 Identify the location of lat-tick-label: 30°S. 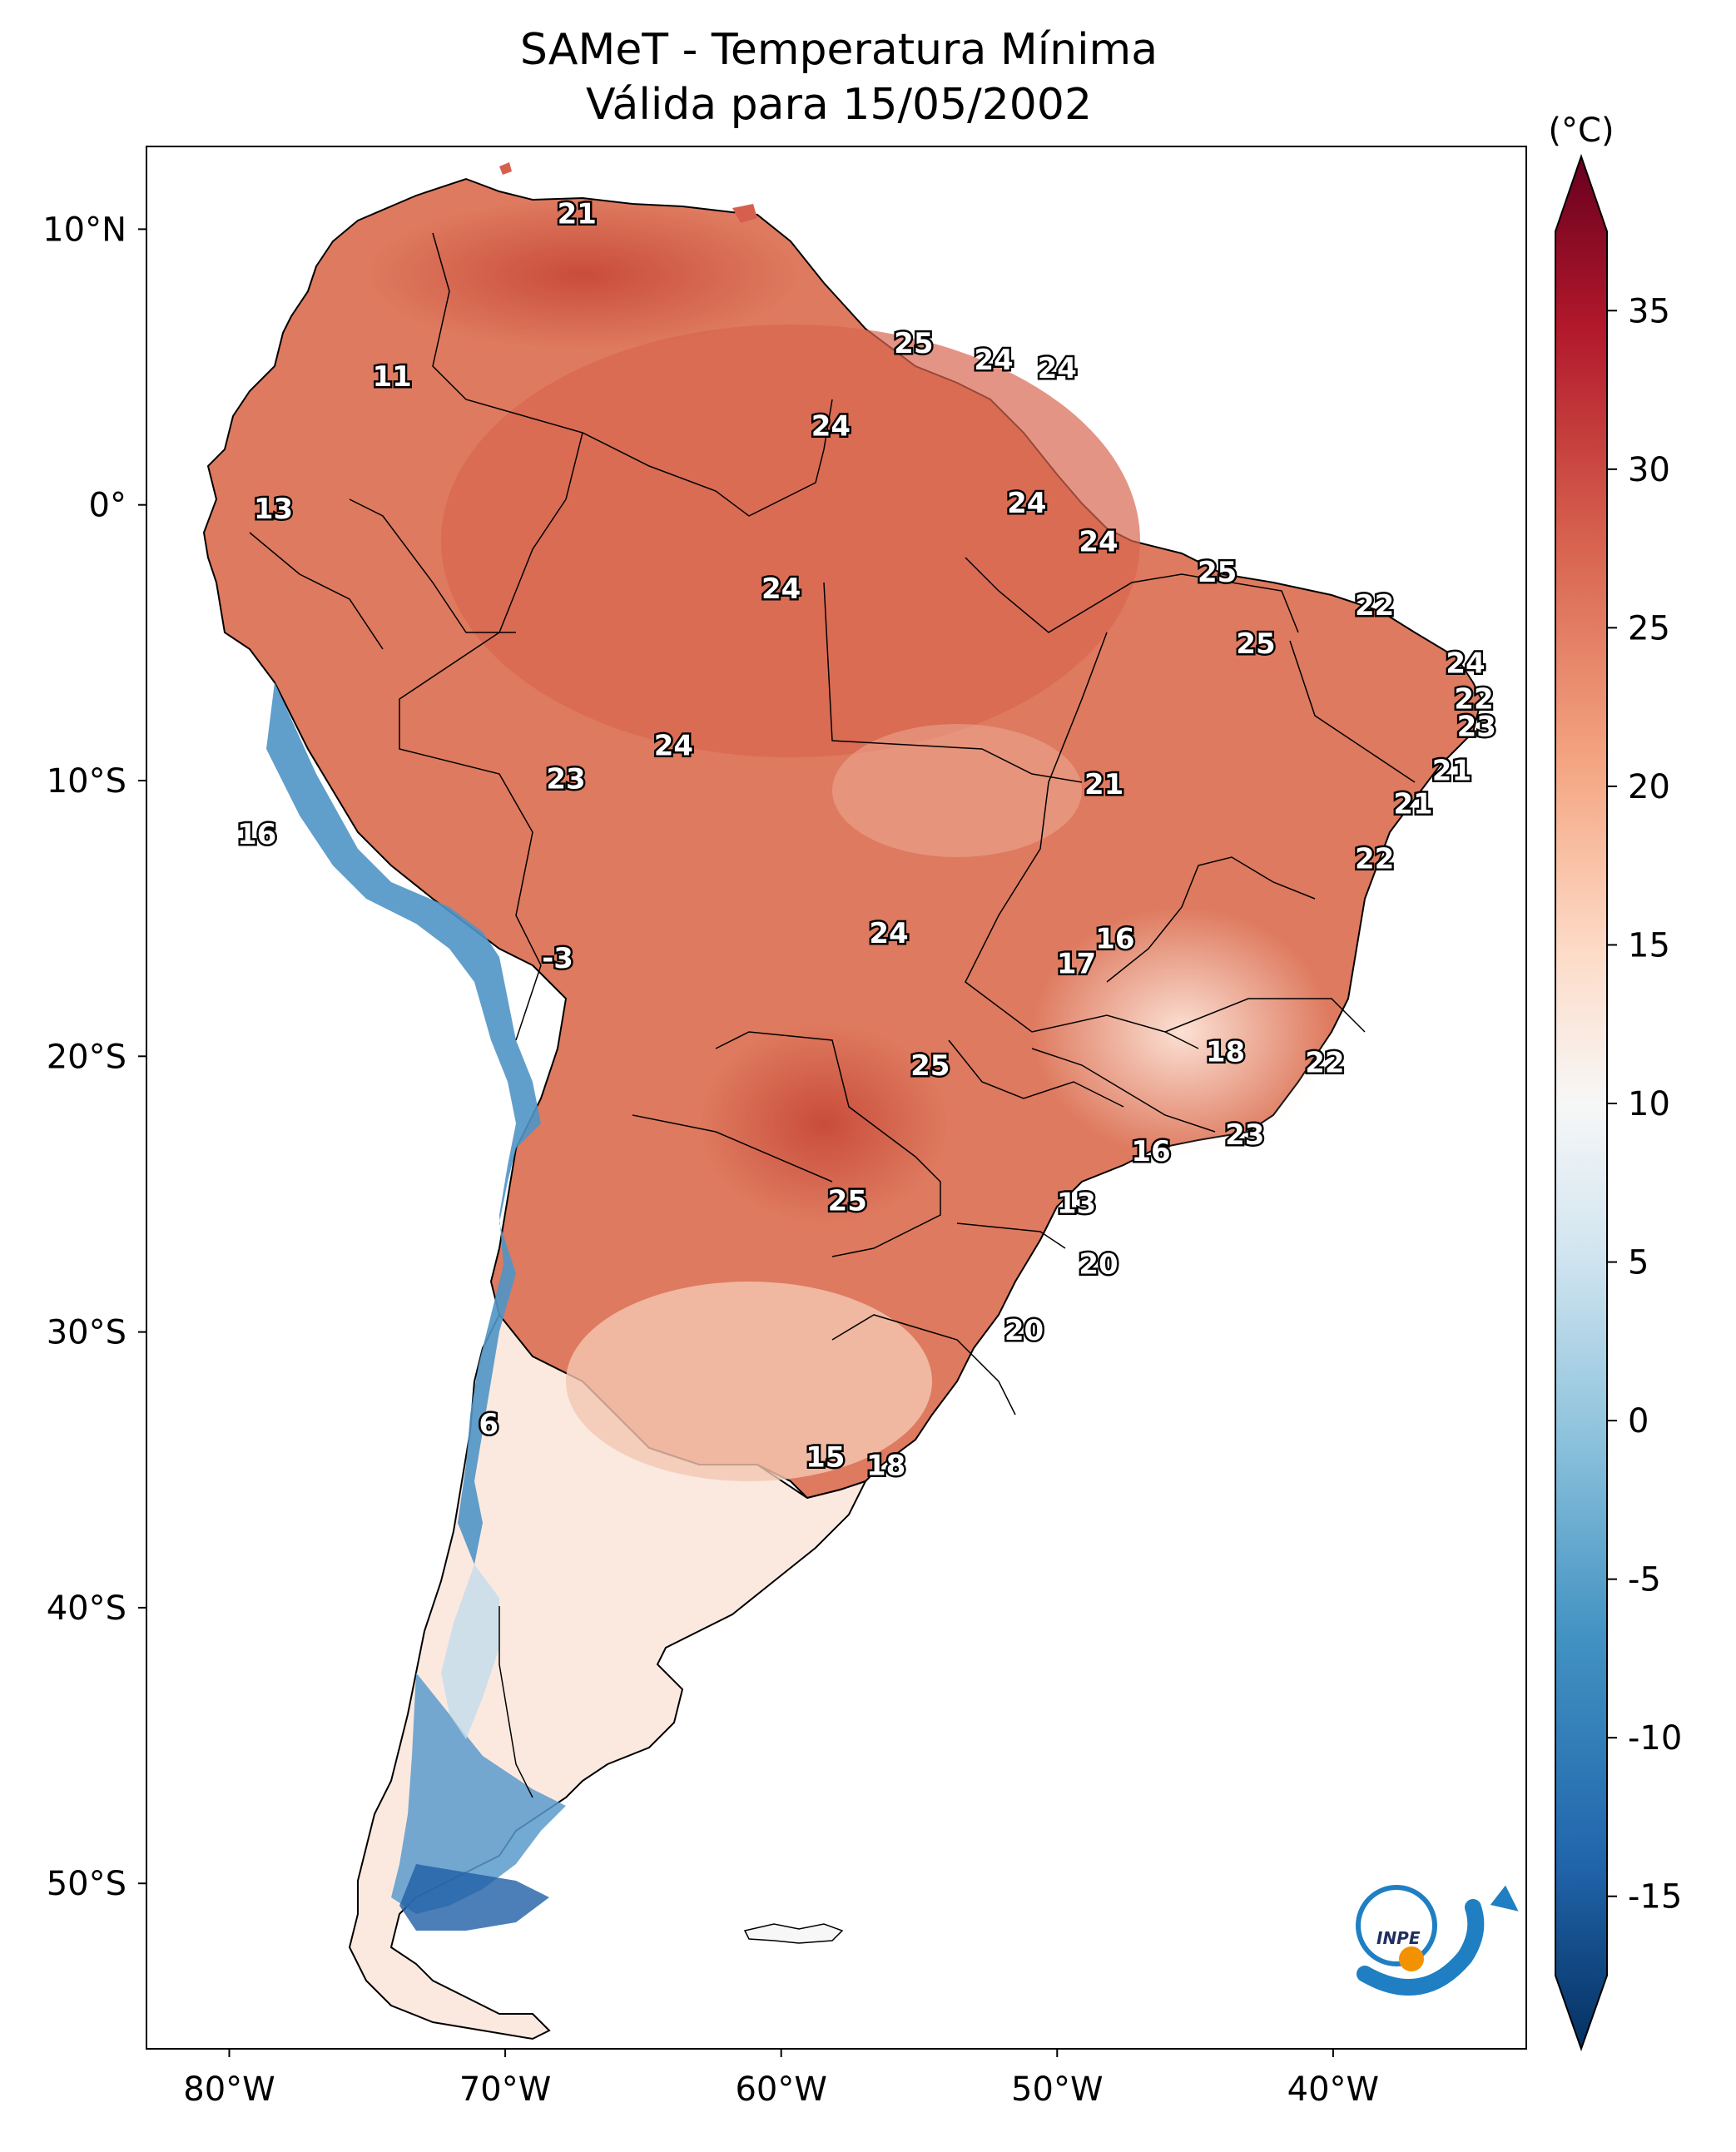
(86, 1333).